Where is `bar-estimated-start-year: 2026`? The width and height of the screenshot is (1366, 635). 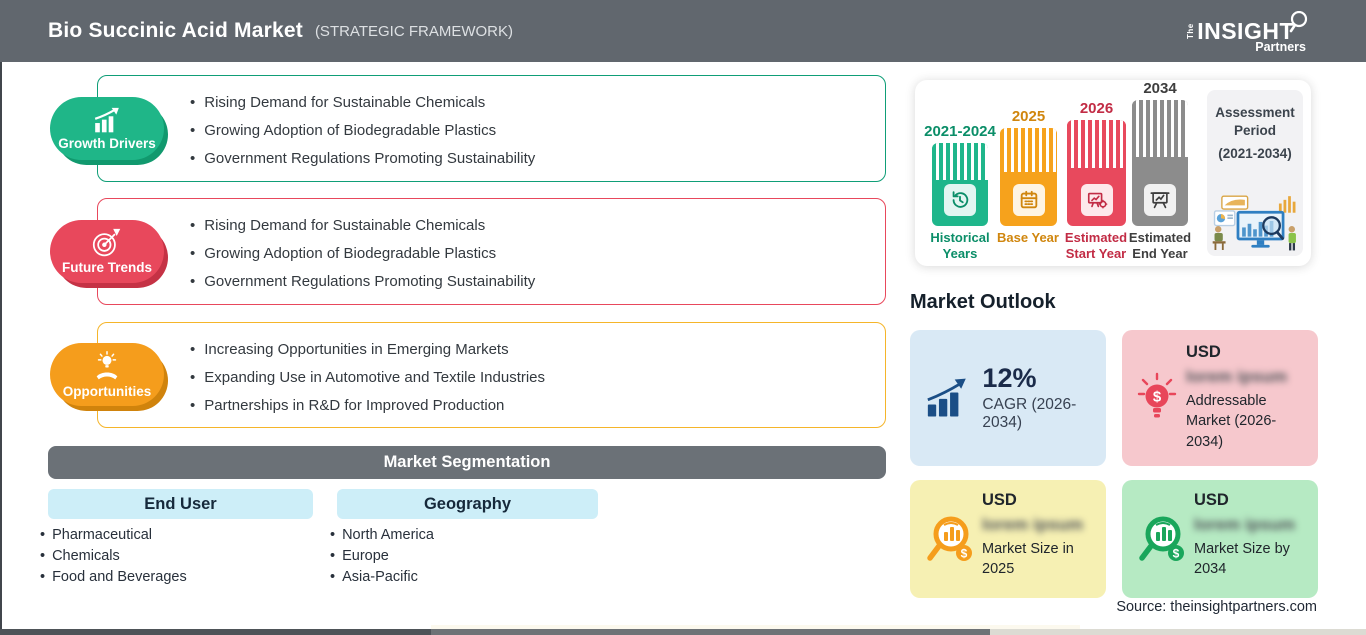 bar-estimated-start-year: 2026 is located at coordinates (1096, 163).